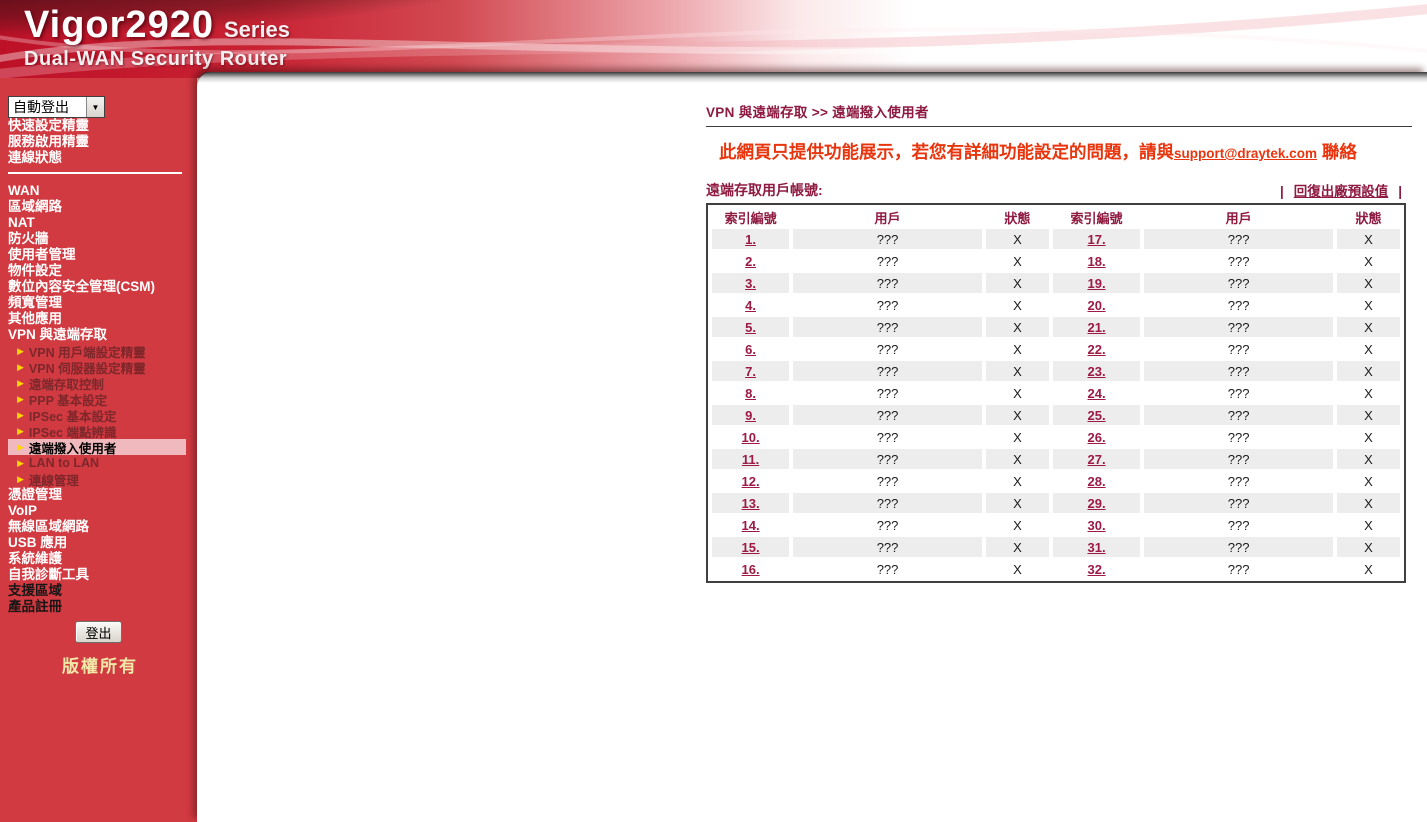 This screenshot has height=822, width=1427. I want to click on index-link: 23., so click(1096, 371).